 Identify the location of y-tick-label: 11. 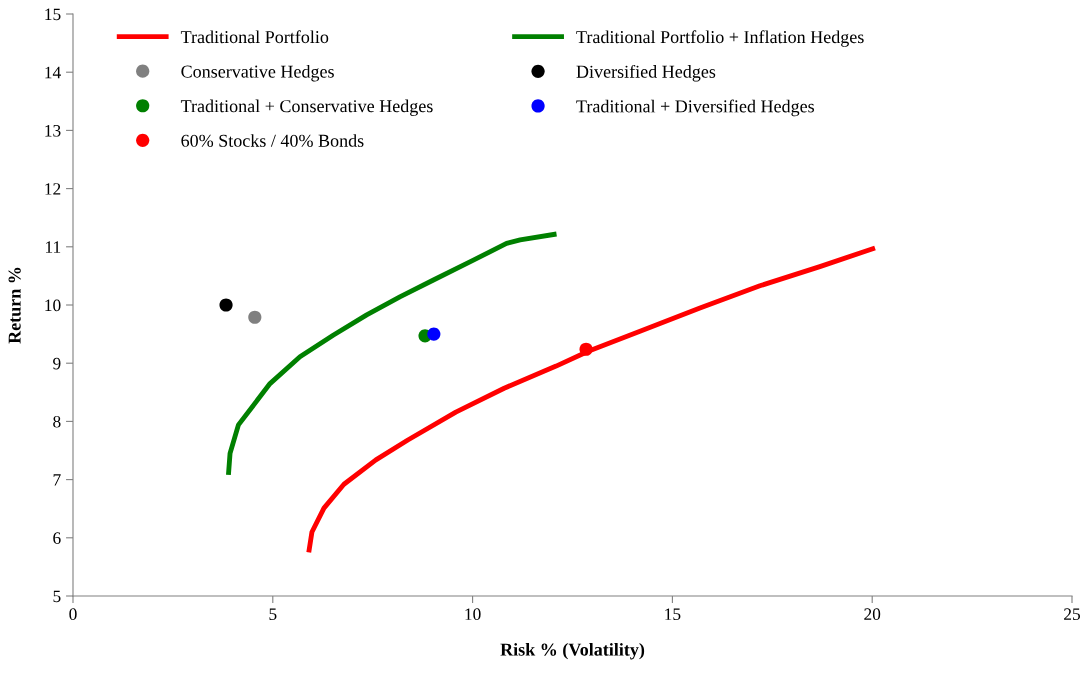
(53, 247).